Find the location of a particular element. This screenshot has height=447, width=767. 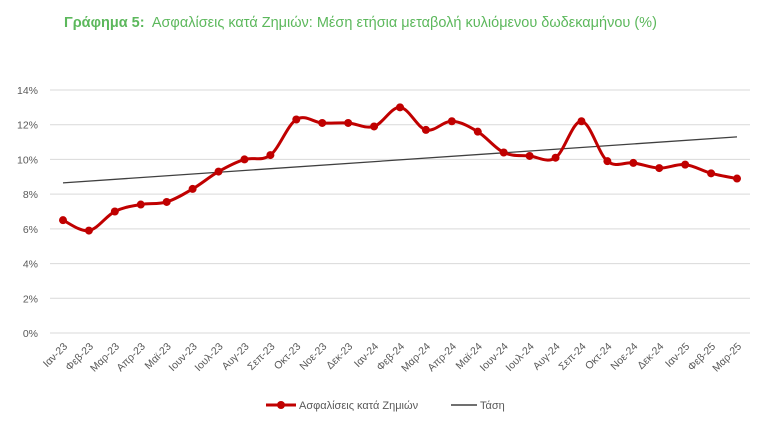

x-tick-label: Σεπ-24 is located at coordinates (572, 357).